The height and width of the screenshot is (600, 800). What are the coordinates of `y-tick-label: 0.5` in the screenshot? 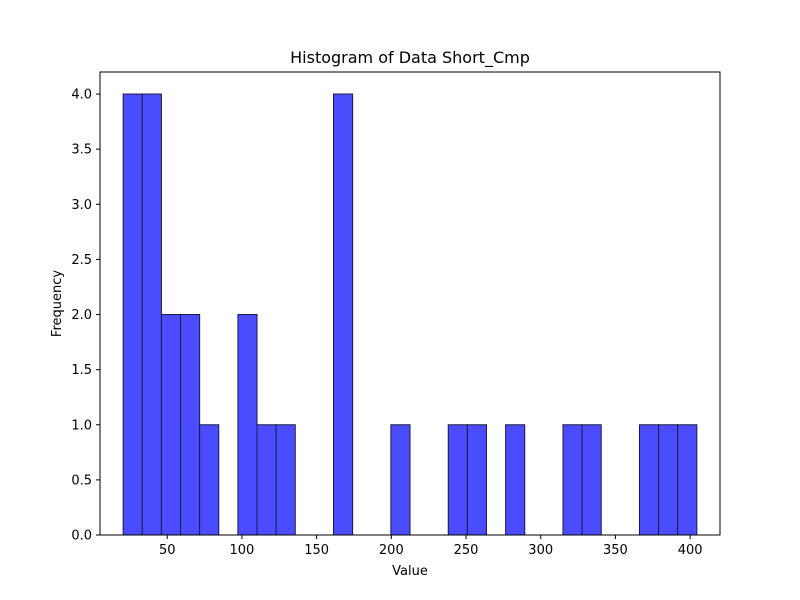 It's located at (81, 480).